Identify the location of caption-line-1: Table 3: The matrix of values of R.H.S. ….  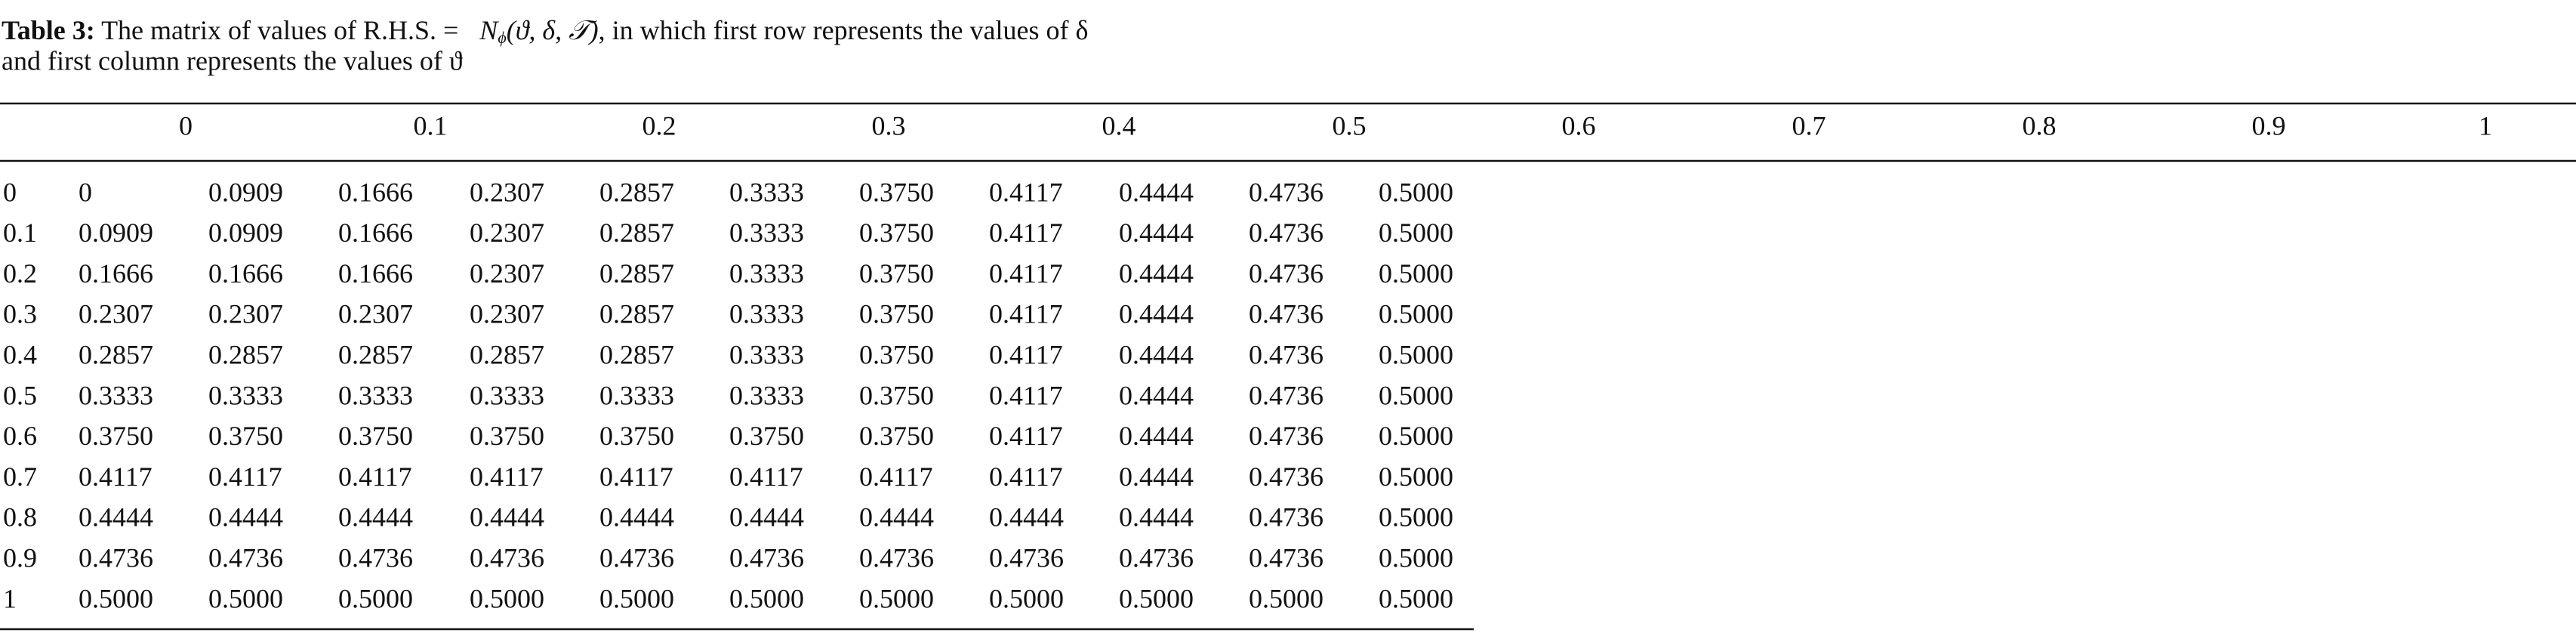
(545, 31).